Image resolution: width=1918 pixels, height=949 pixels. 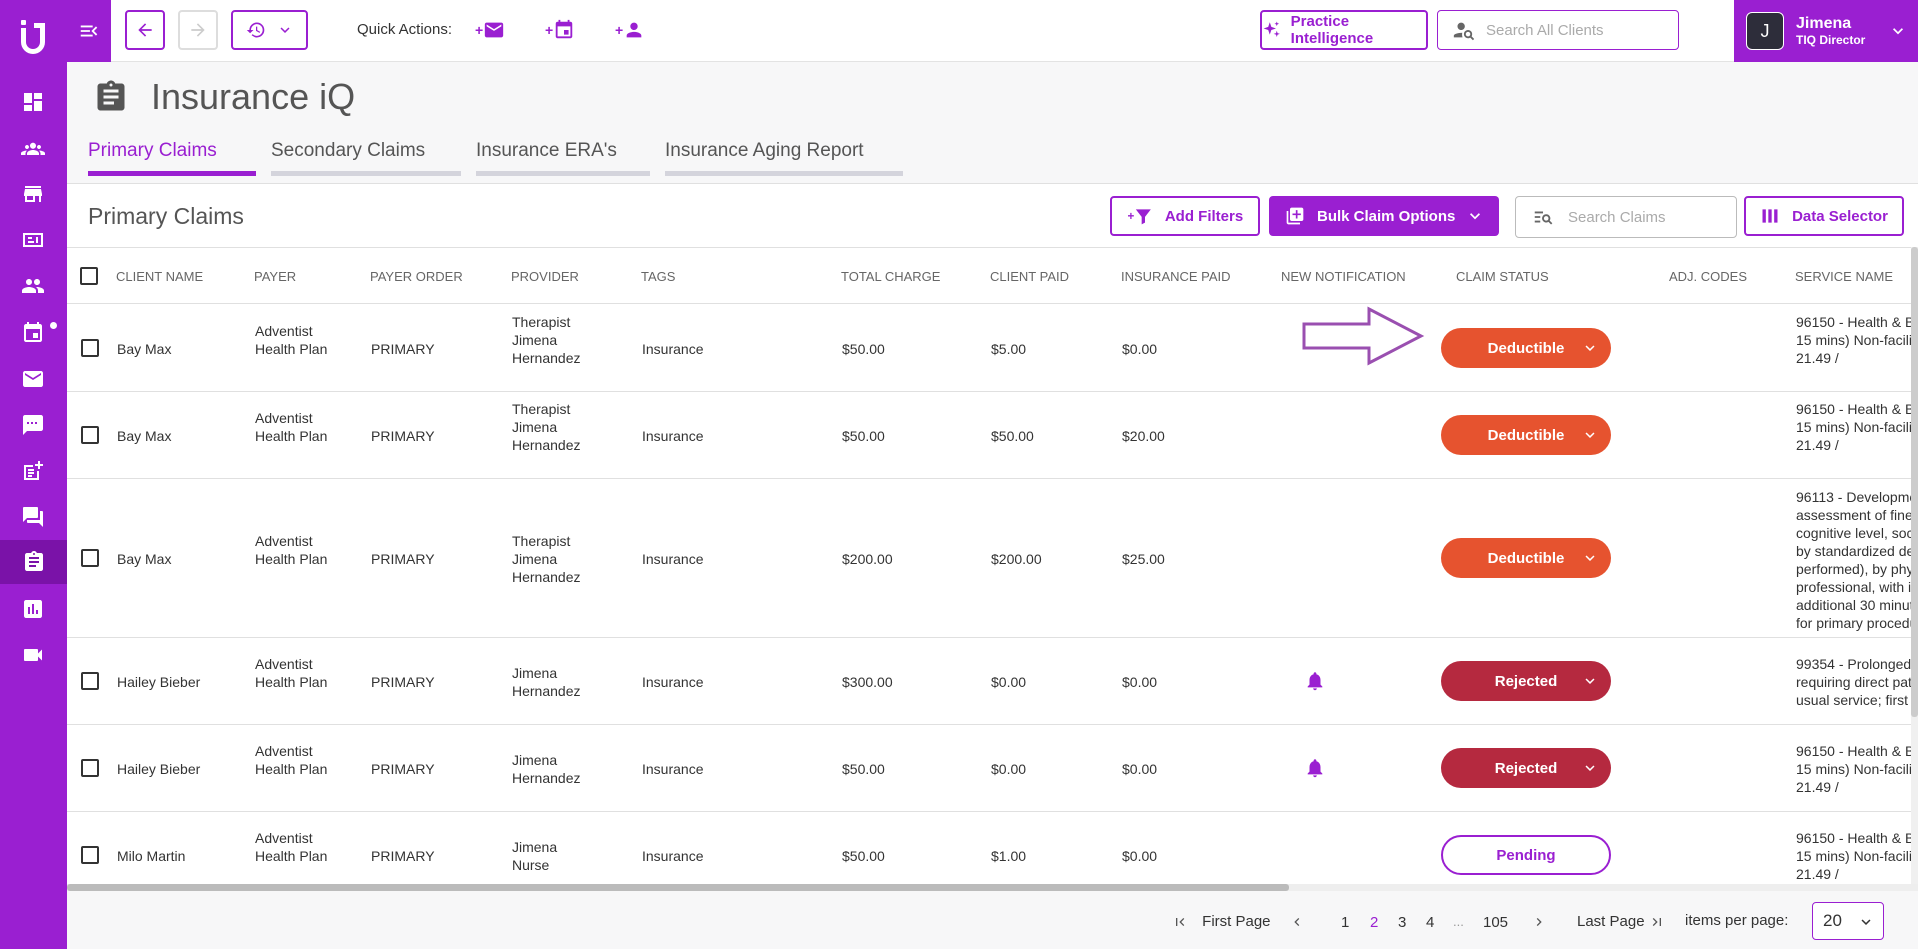 I want to click on select-all-checkbox, so click(x=89, y=276).